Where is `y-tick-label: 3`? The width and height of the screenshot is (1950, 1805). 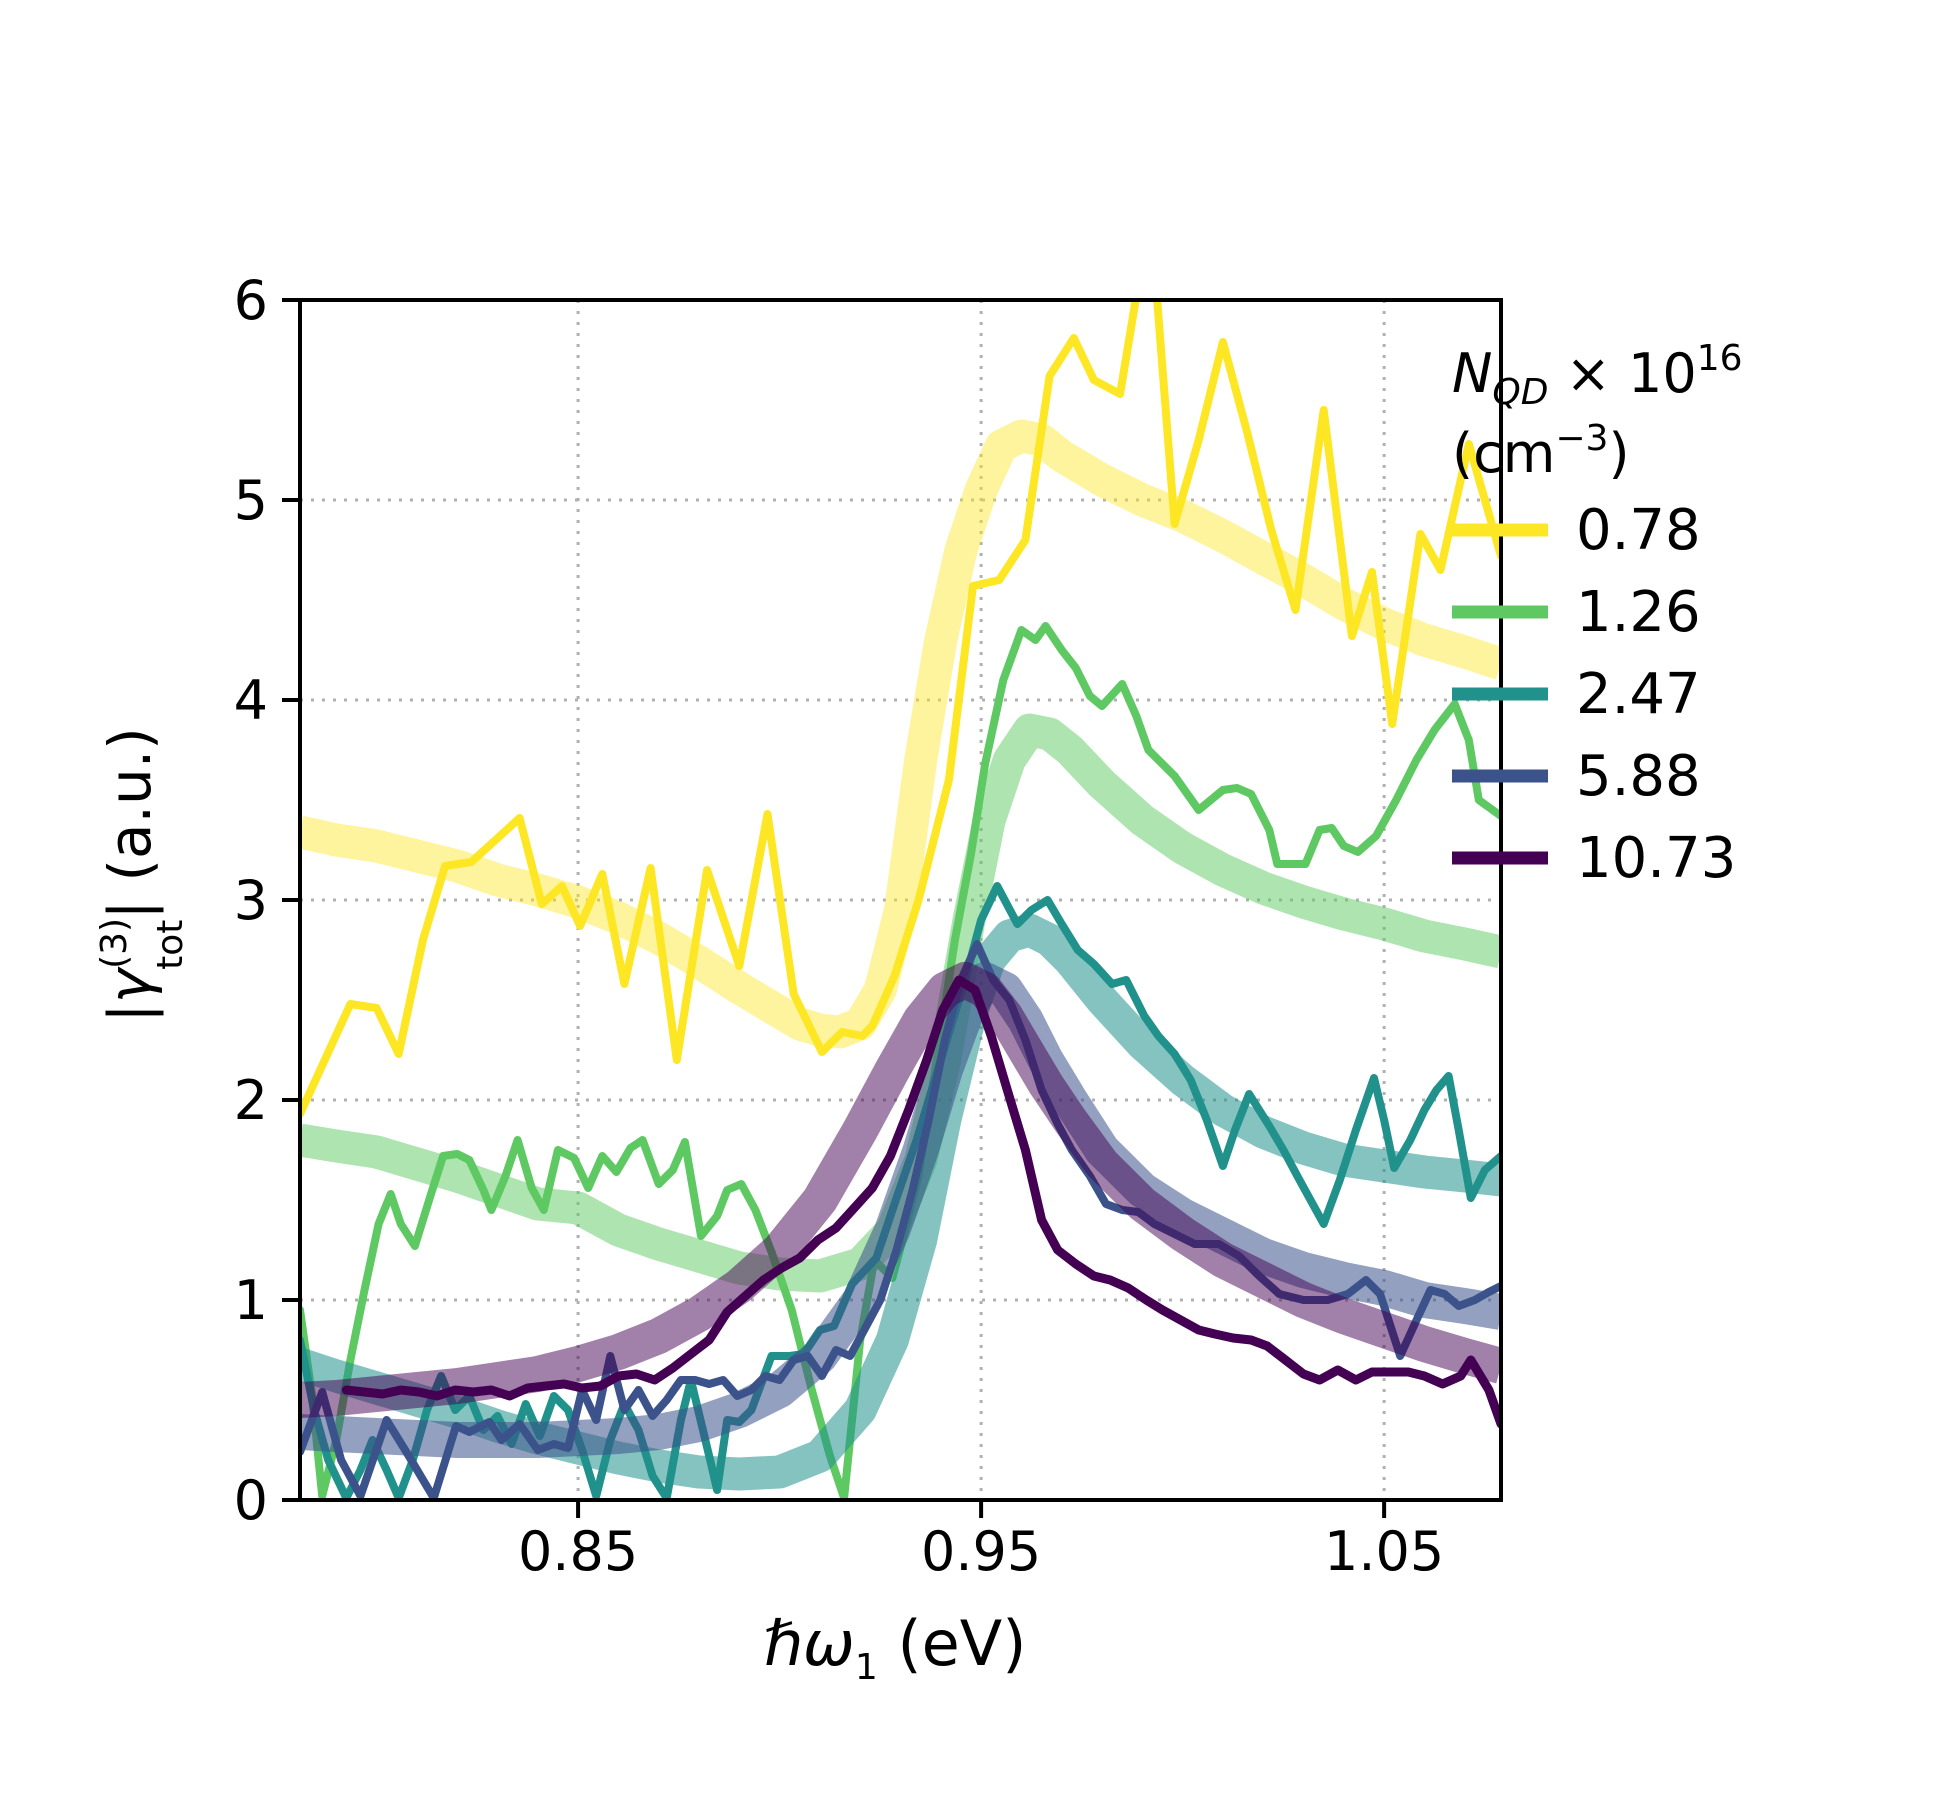
y-tick-label: 3 is located at coordinates (251, 900).